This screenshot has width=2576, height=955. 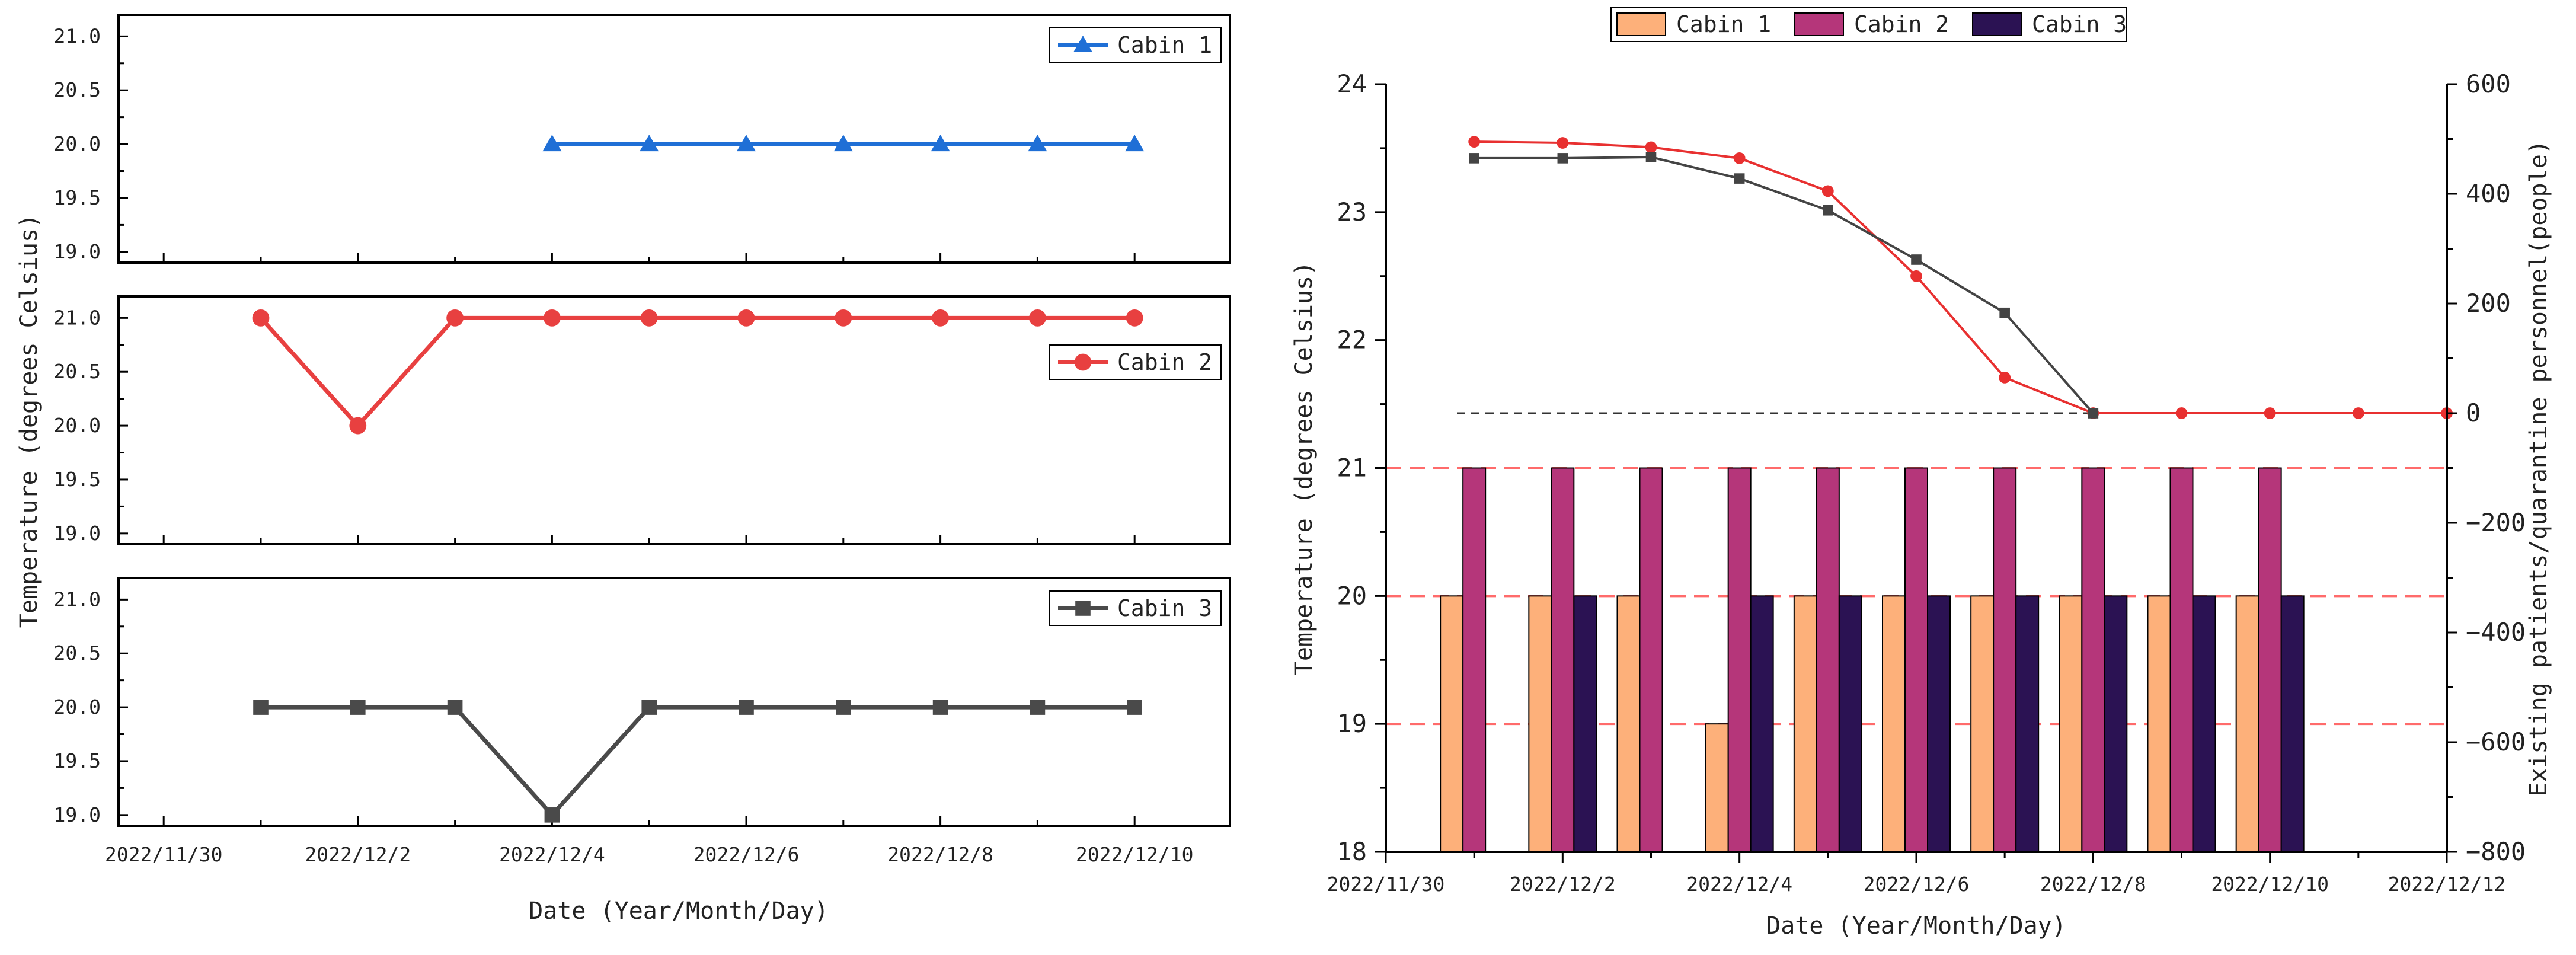 What do you see at coordinates (2488, 193) in the screenshot?
I see `y2-tick-label: 400` at bounding box center [2488, 193].